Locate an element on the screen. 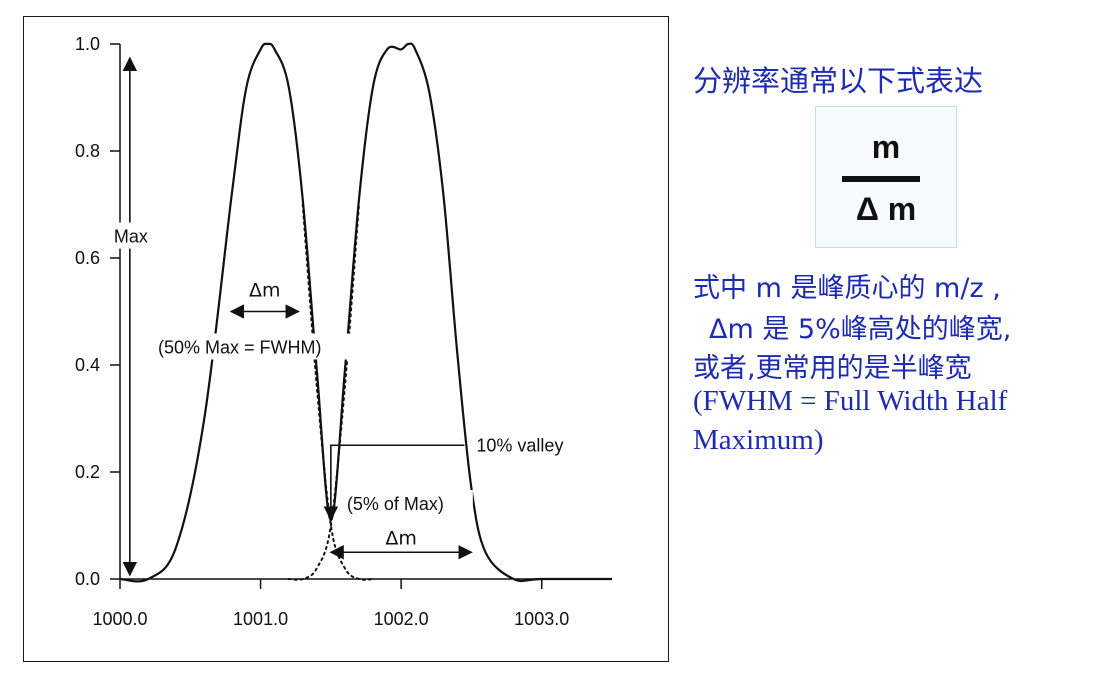  y-tick-label: 0.4 is located at coordinates (87, 365).